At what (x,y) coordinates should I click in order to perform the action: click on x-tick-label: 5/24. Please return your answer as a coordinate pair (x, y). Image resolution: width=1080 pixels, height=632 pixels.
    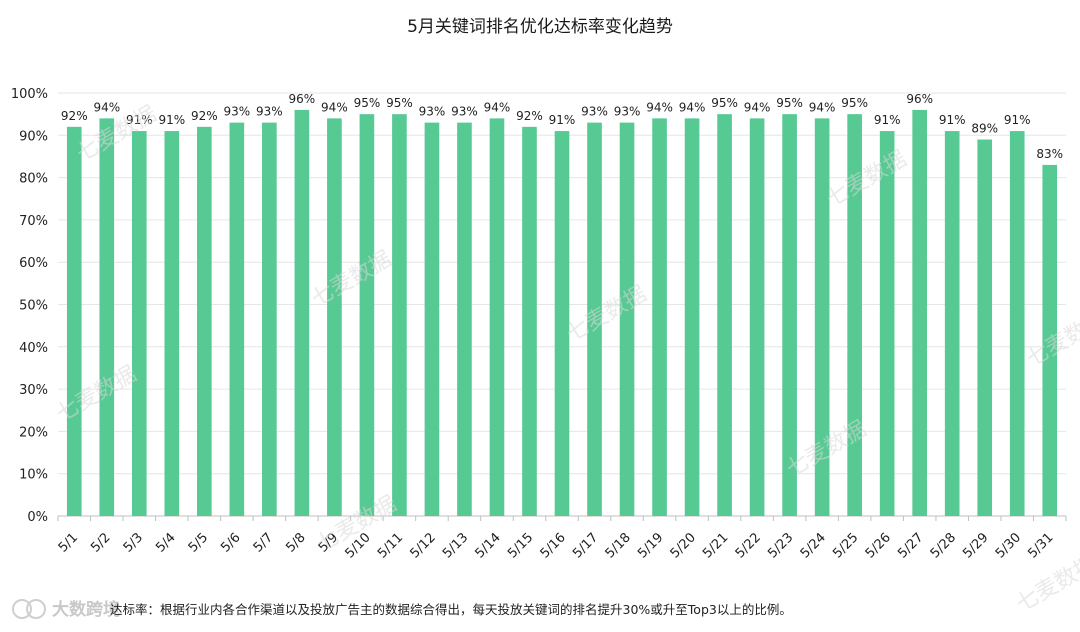
    Looking at the image, I should click on (813, 545).